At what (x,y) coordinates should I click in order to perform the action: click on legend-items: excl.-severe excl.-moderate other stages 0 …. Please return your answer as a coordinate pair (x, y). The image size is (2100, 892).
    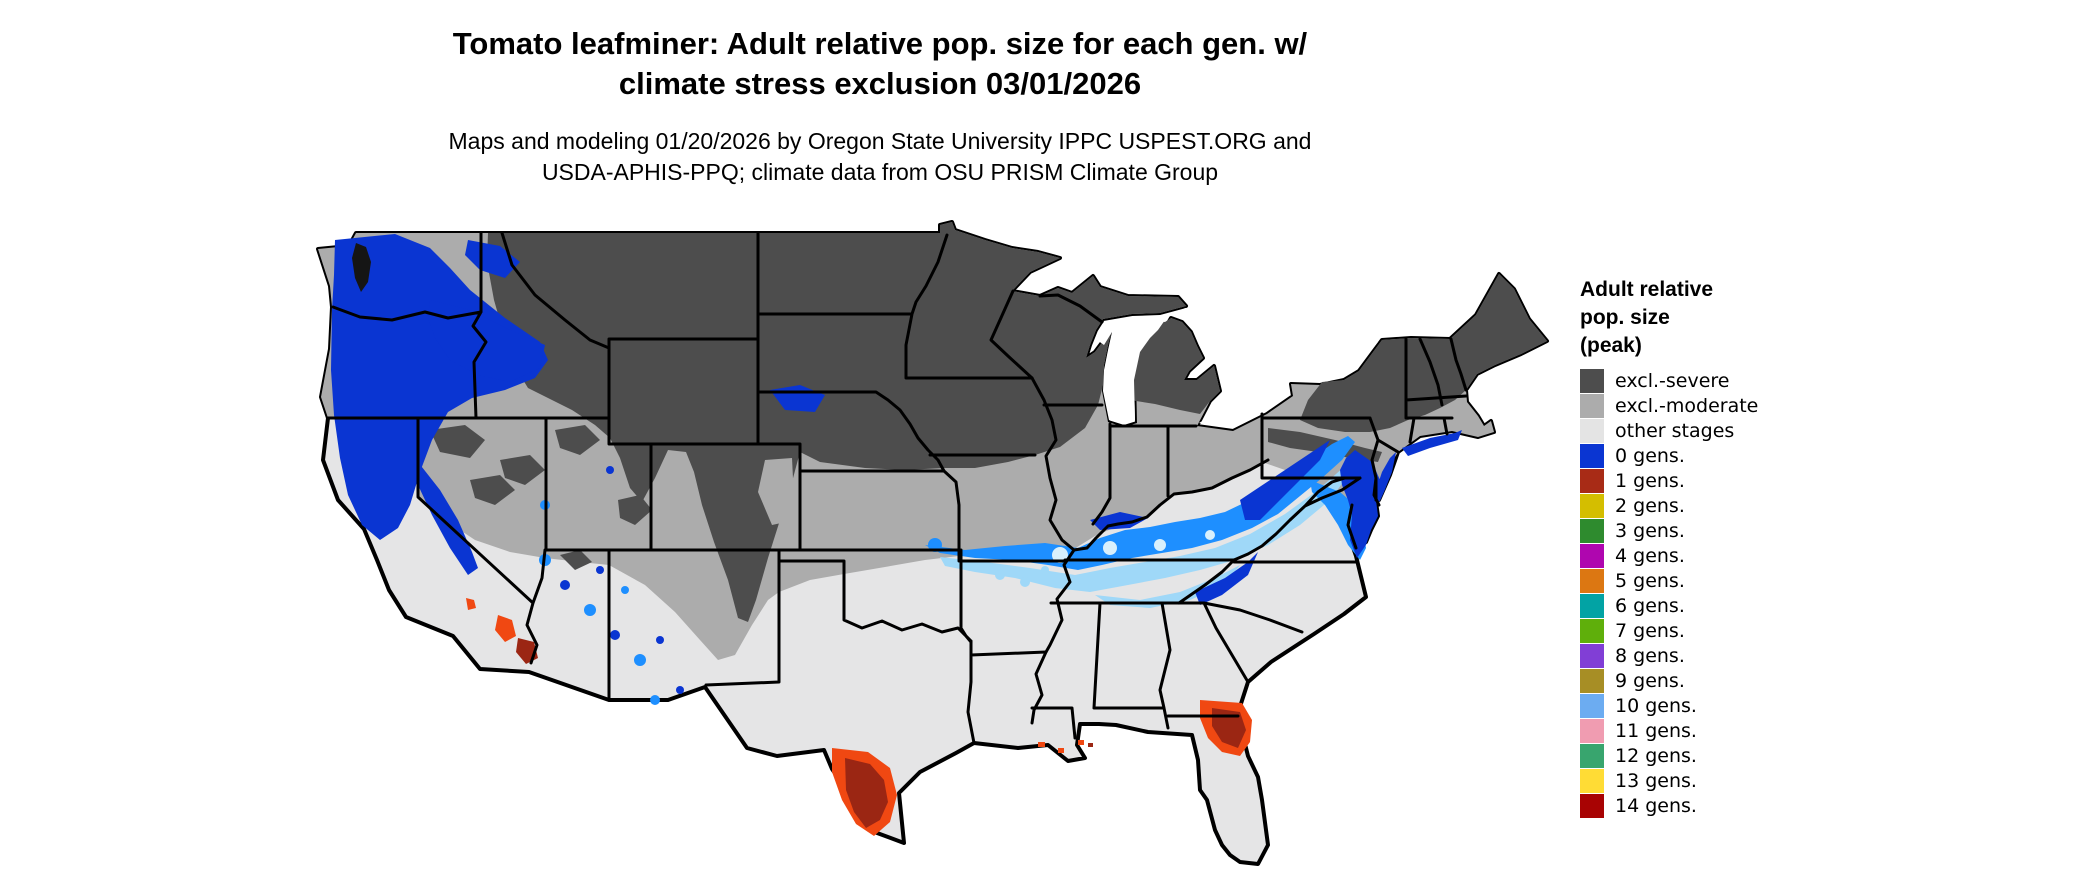
    Looking at the image, I should click on (1700, 593).